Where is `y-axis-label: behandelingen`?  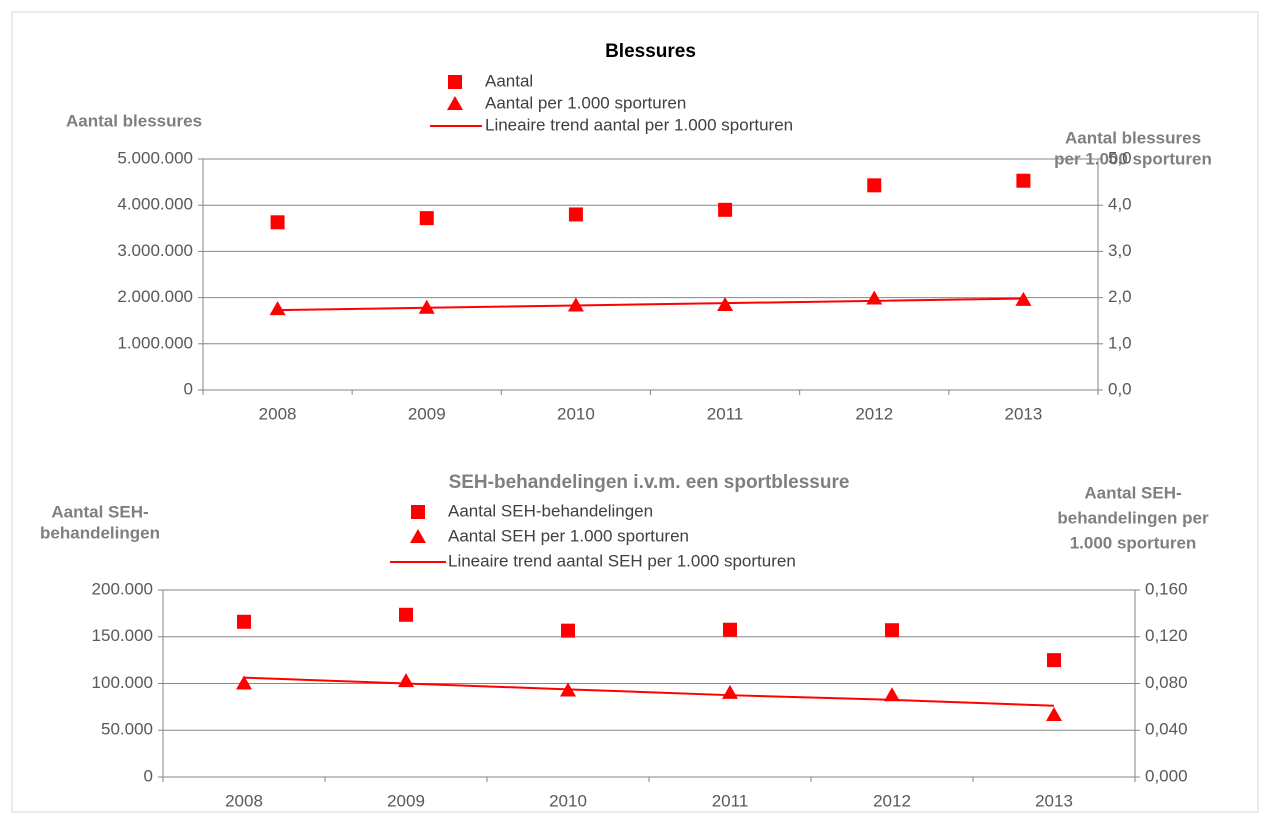 y-axis-label: behandelingen is located at coordinates (100, 532).